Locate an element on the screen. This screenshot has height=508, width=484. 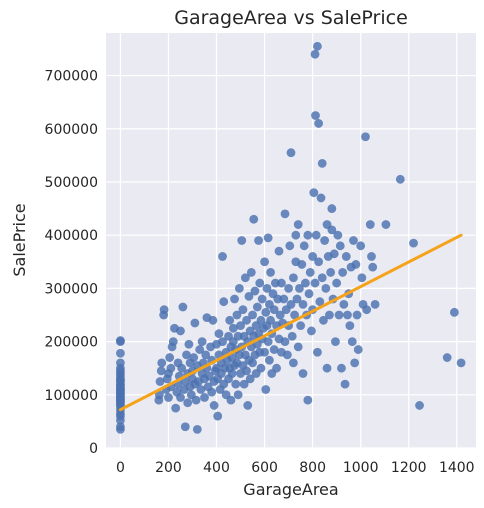
y-tick-label: 300000 is located at coordinates (71, 289).